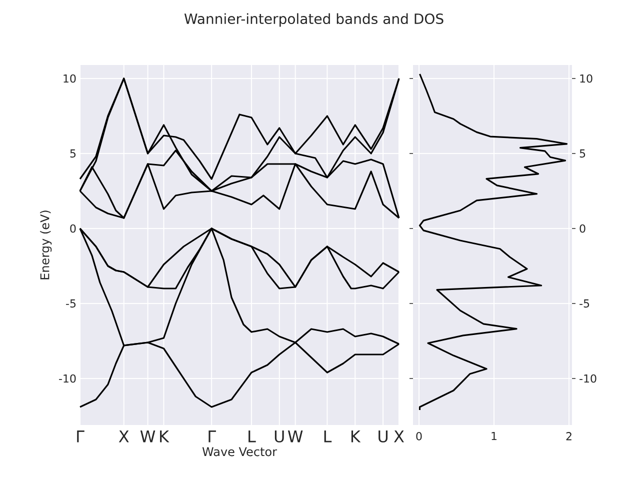 The image size is (629, 493). What do you see at coordinates (419, 436) in the screenshot?
I see `x-tick-label: 0` at bounding box center [419, 436].